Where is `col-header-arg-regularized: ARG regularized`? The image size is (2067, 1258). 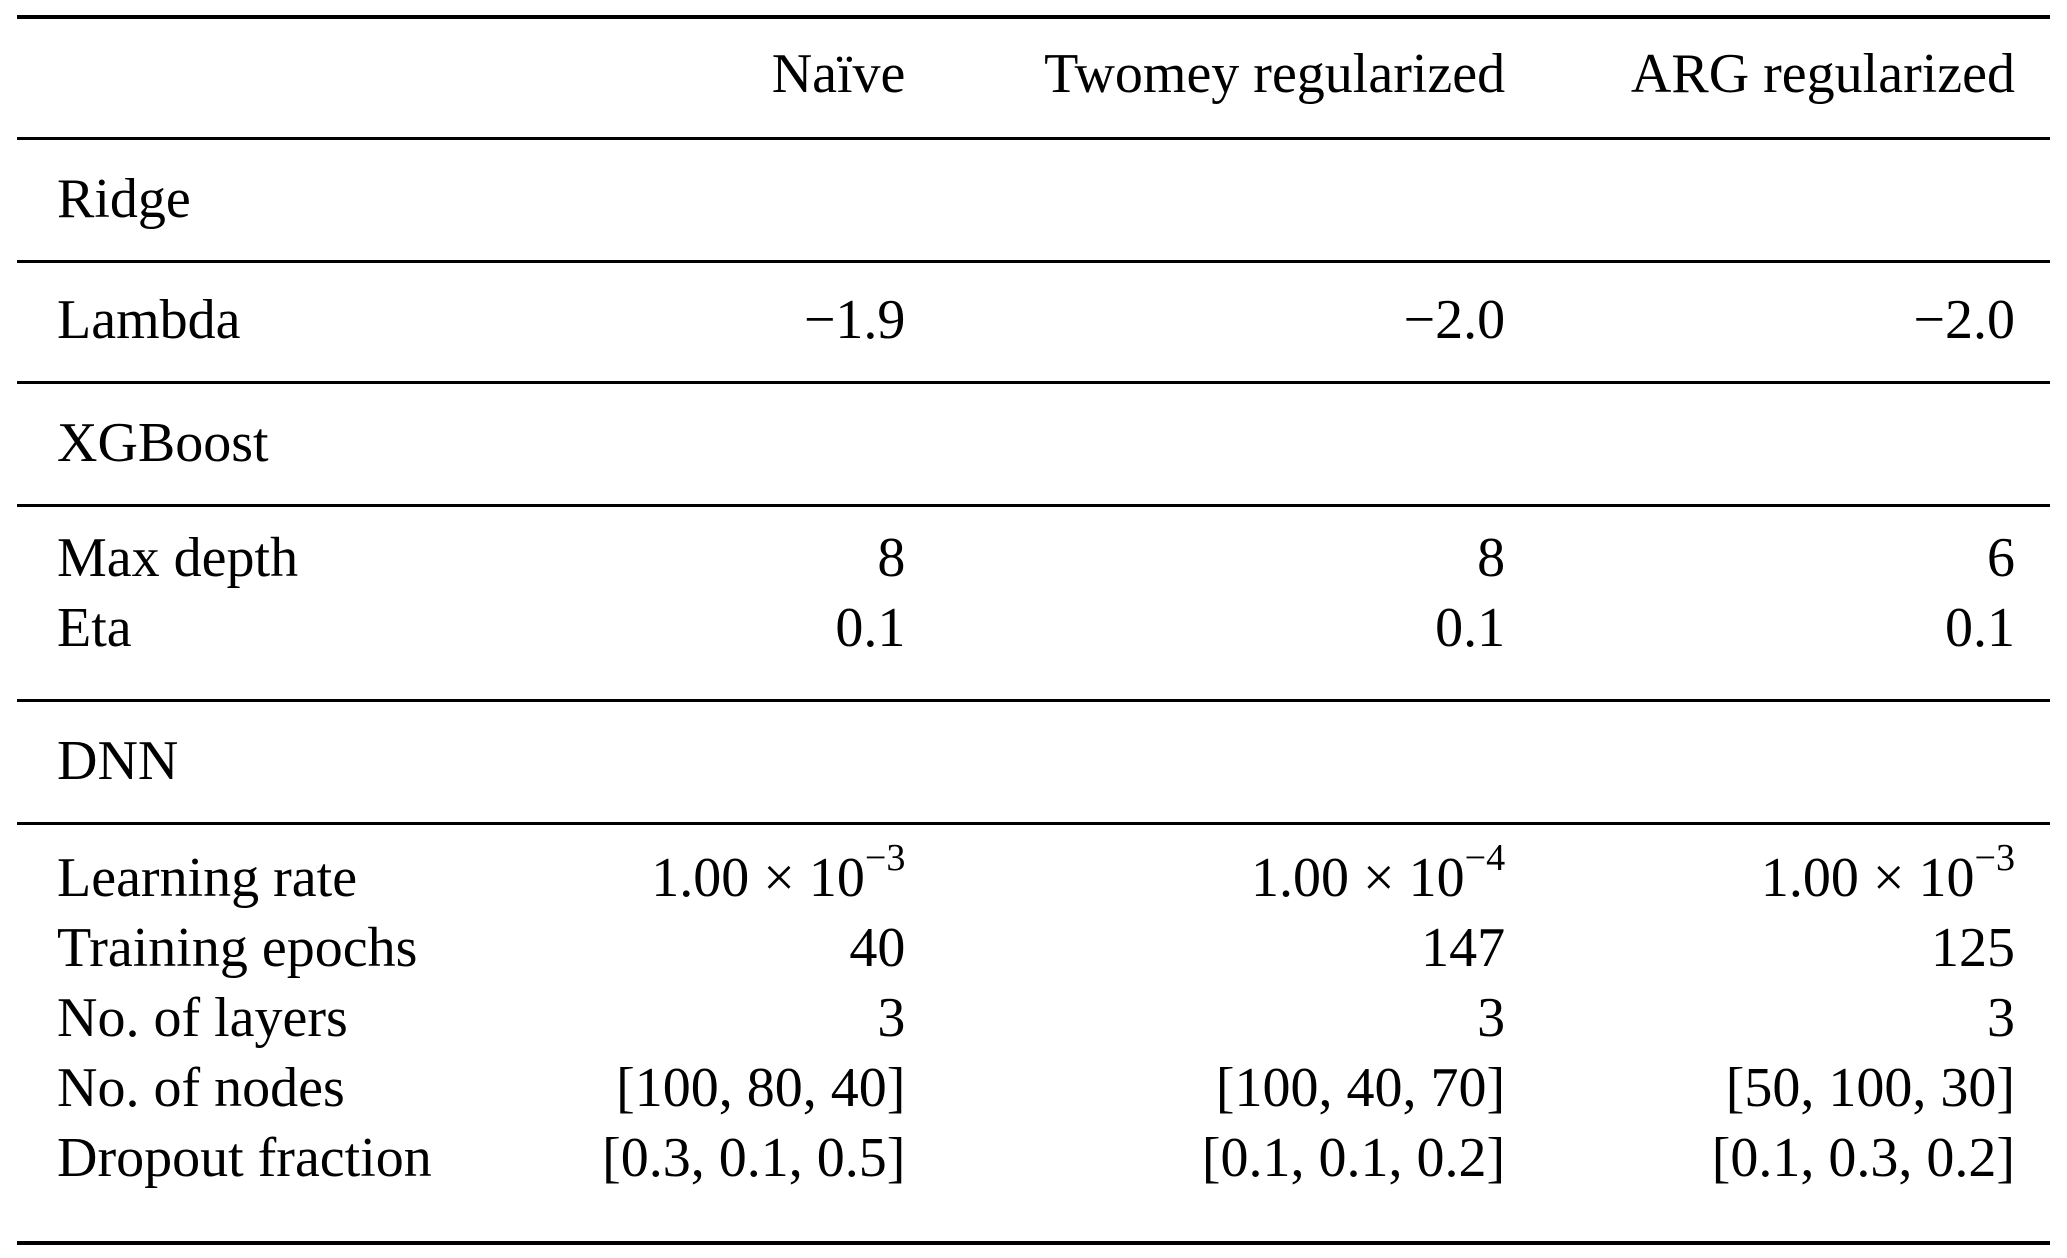 col-header-arg-regularized: ARG regularized is located at coordinates (1822, 74).